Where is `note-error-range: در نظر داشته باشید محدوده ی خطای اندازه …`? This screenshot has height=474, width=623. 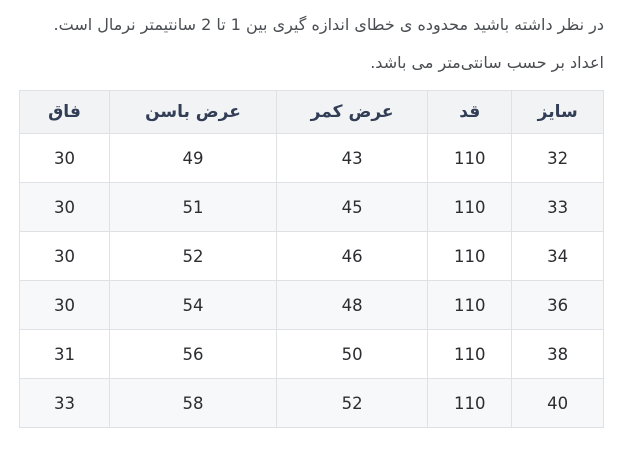
note-error-range: در نظر داشته باشید محدوده ی خطای اندازه … is located at coordinates (328, 24).